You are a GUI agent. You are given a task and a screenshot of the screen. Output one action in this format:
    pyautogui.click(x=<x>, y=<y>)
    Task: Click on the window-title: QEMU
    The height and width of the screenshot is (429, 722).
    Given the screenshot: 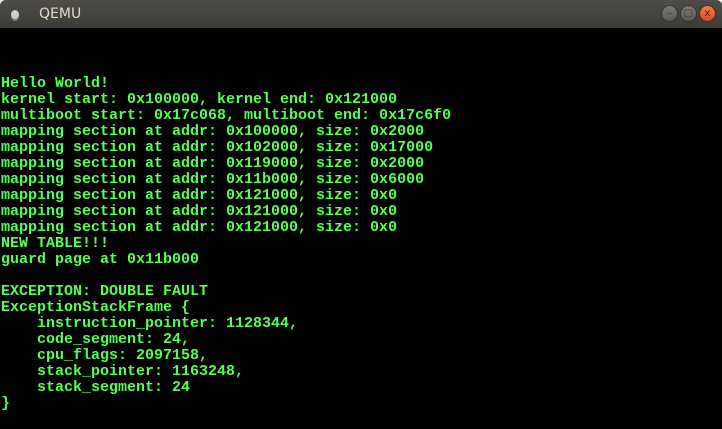 What is the action you would take?
    pyautogui.click(x=60, y=14)
    